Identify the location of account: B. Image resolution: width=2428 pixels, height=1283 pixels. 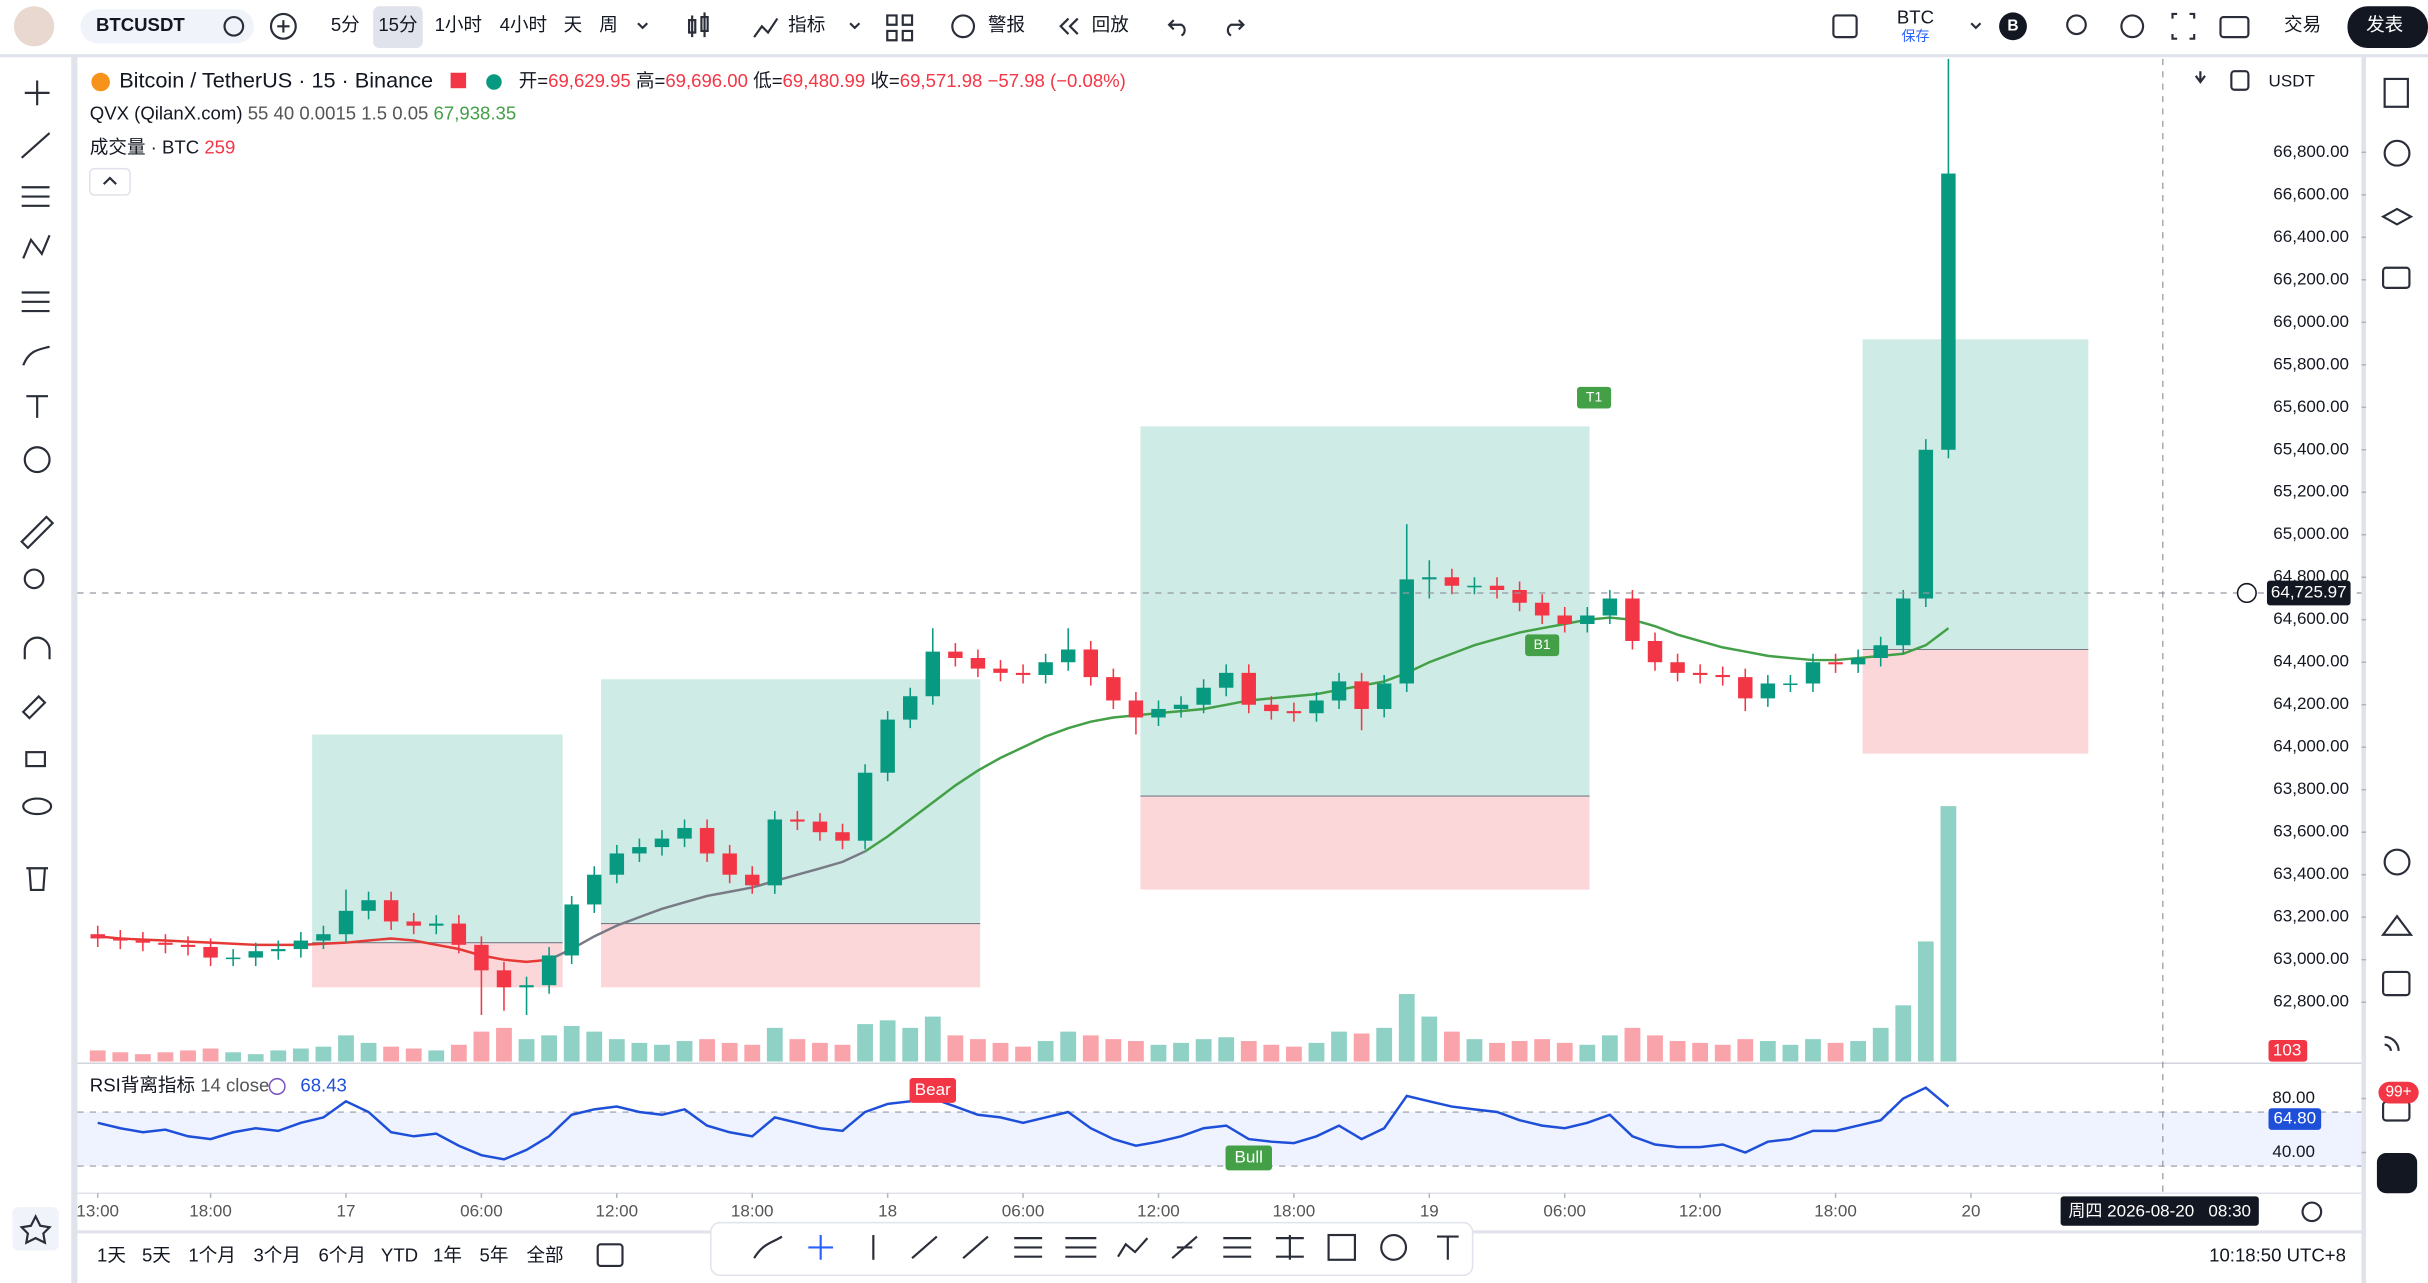
(2012, 25).